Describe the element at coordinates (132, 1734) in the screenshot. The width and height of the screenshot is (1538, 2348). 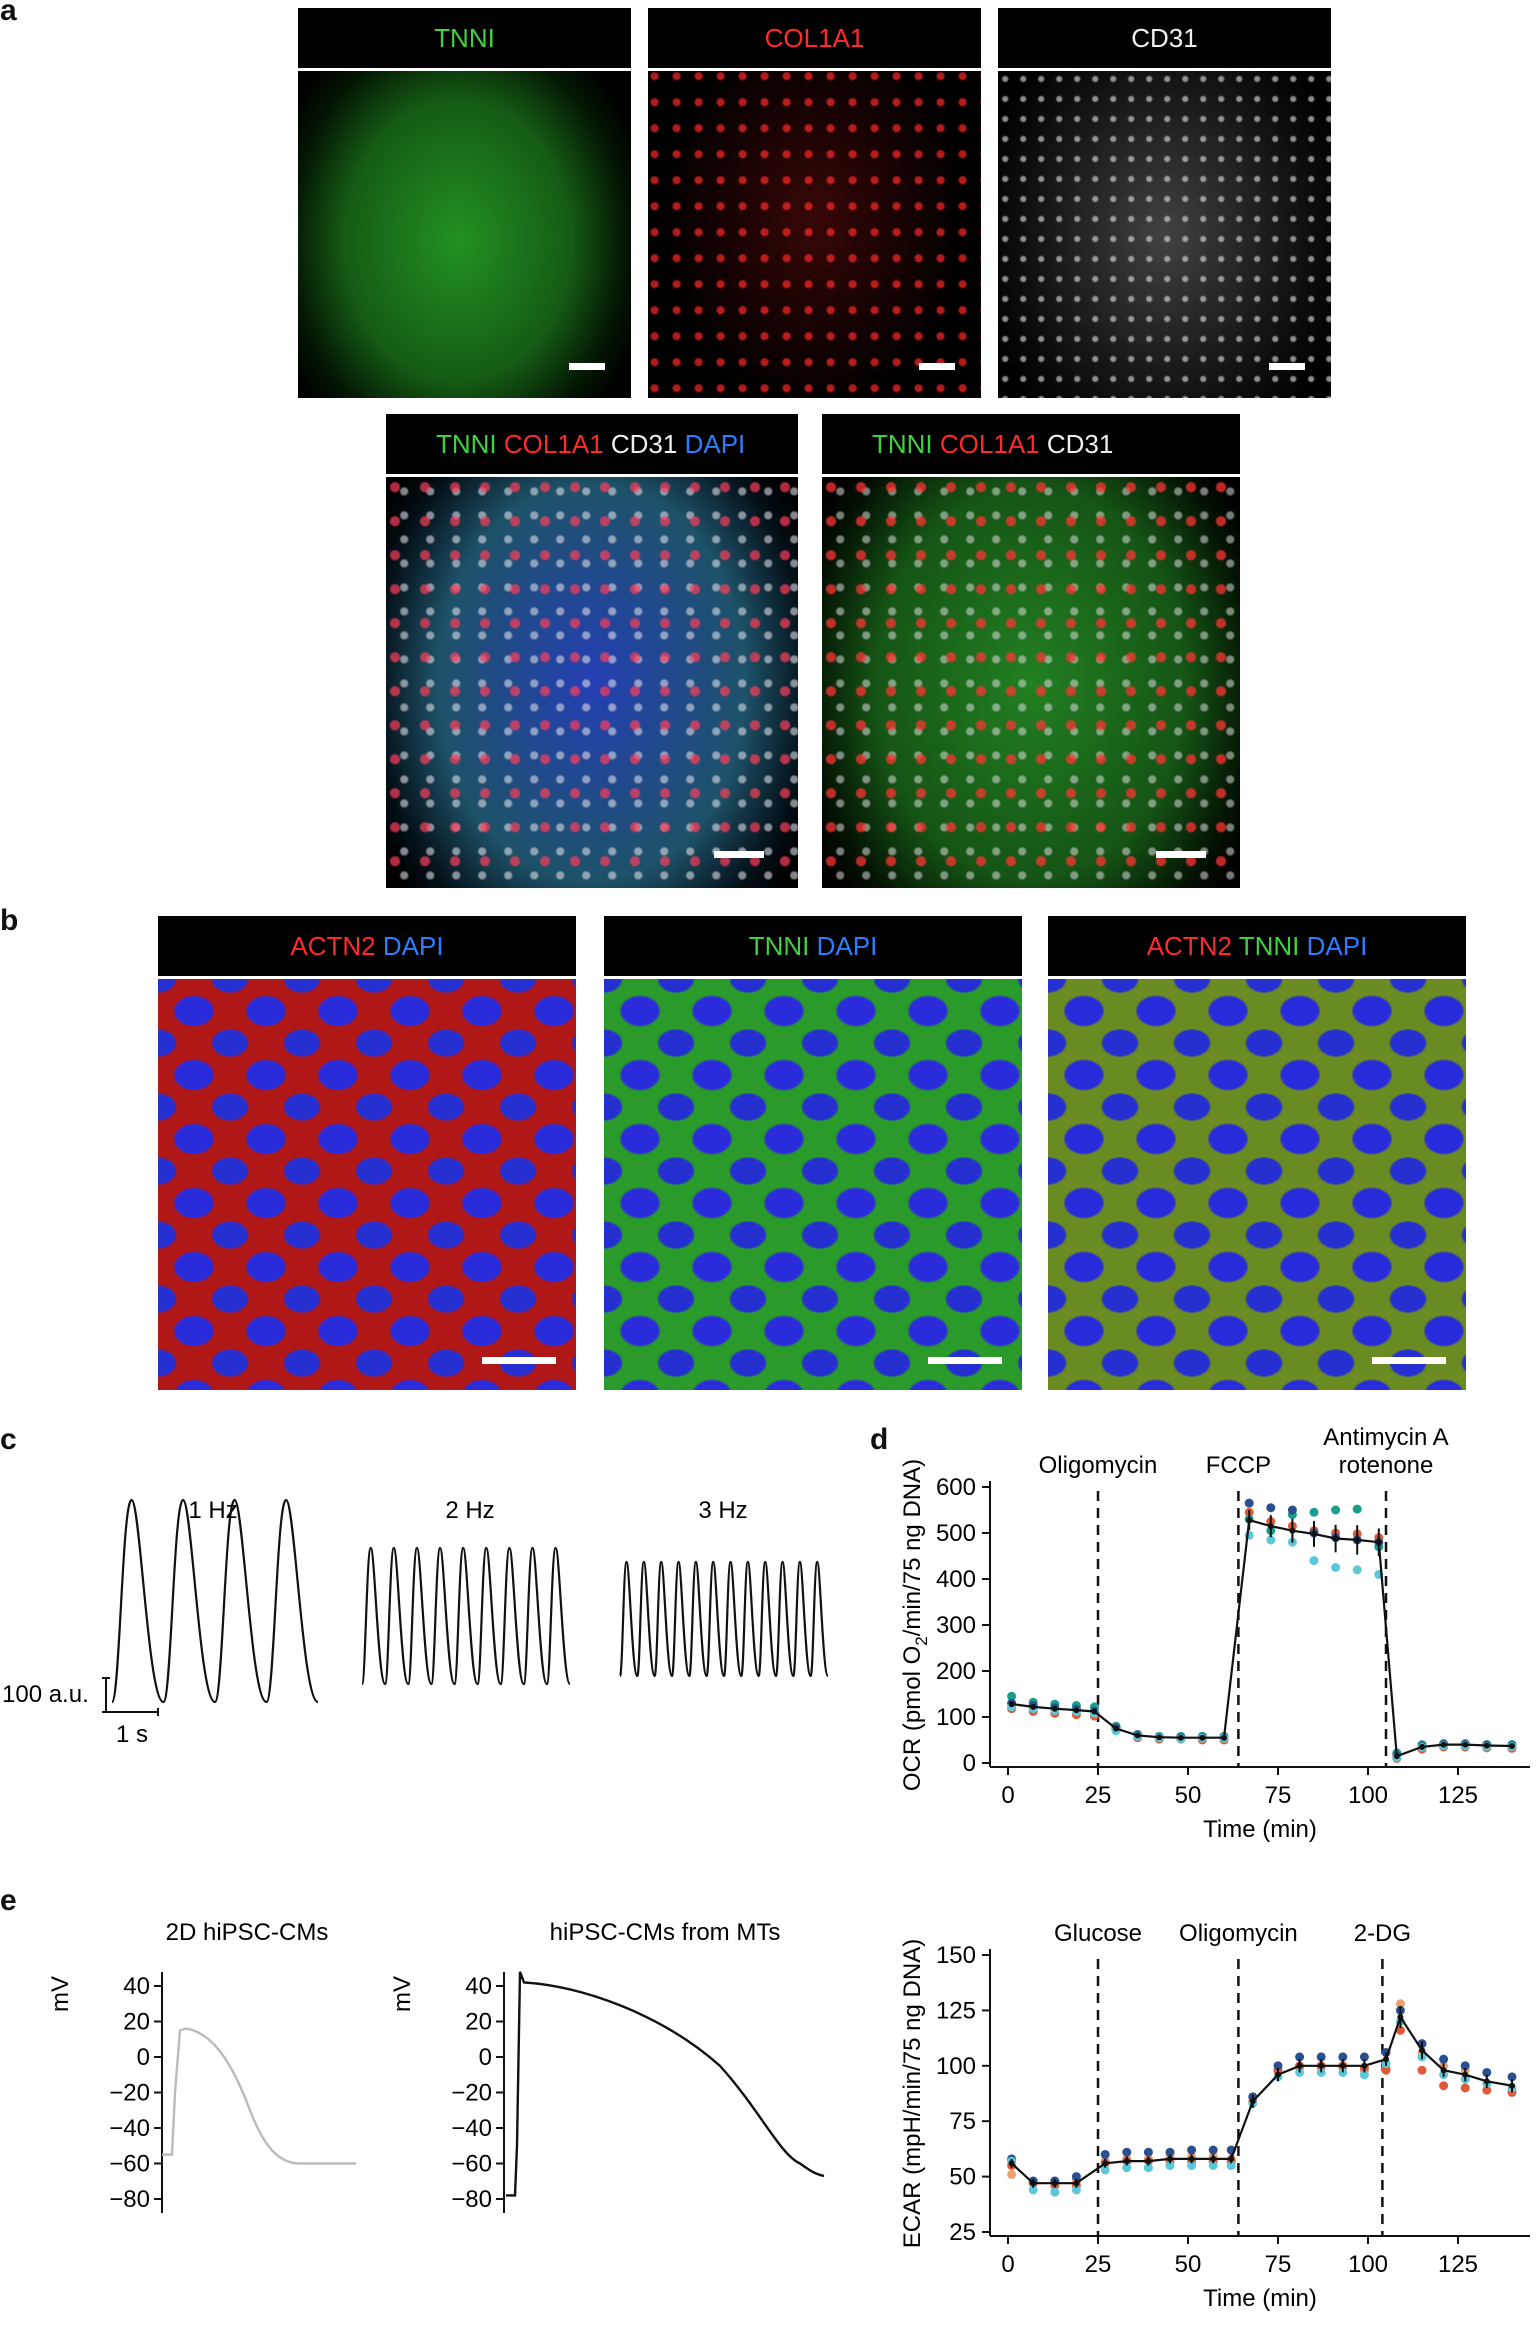
I see `scale-label-x: 1 s` at that location.